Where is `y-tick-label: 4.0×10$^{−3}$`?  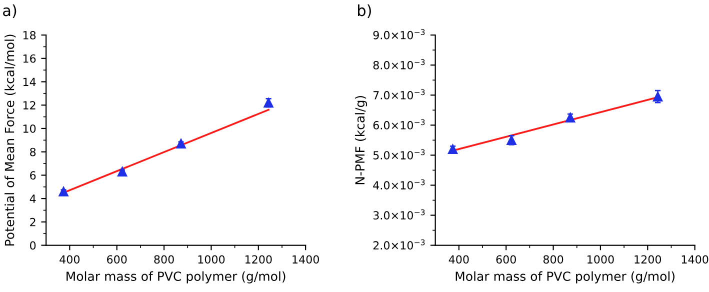
y-tick-label: 4.0×10$^{−3}$ is located at coordinates (399, 184).